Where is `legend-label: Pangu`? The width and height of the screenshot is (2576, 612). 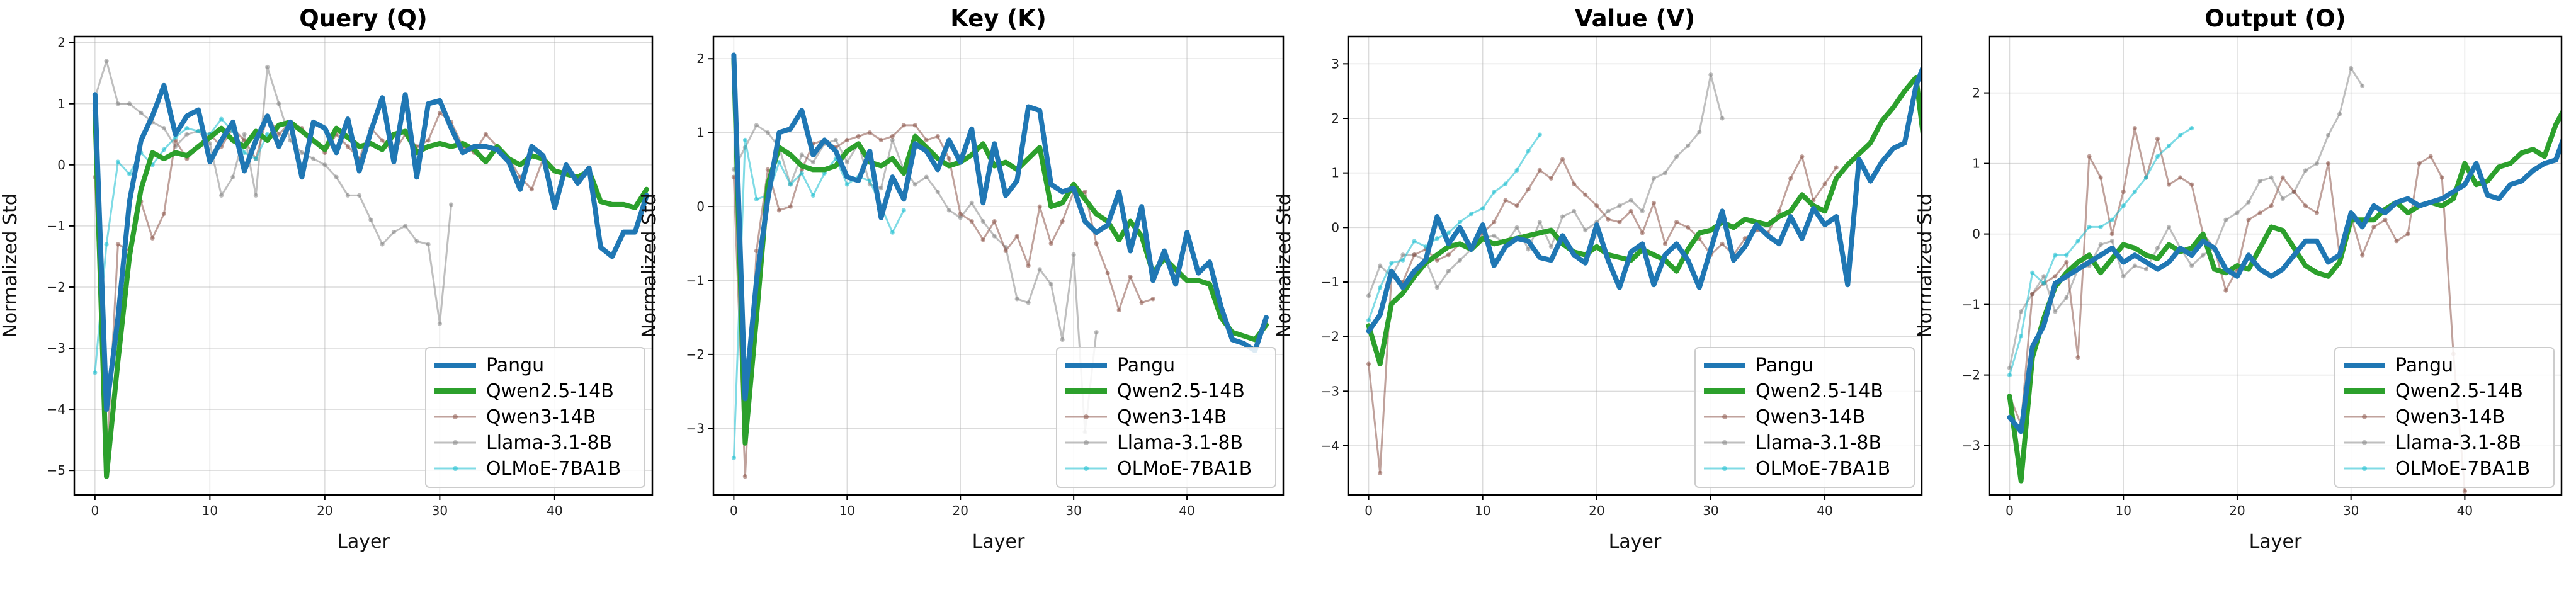 legend-label: Pangu is located at coordinates (2424, 365).